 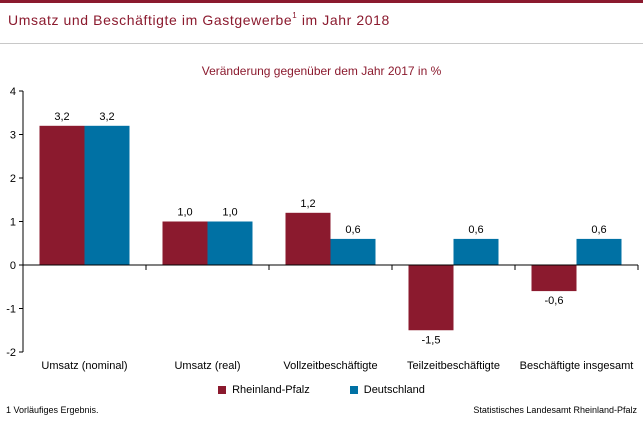 What do you see at coordinates (321, 43) in the screenshot?
I see `title-divider` at bounding box center [321, 43].